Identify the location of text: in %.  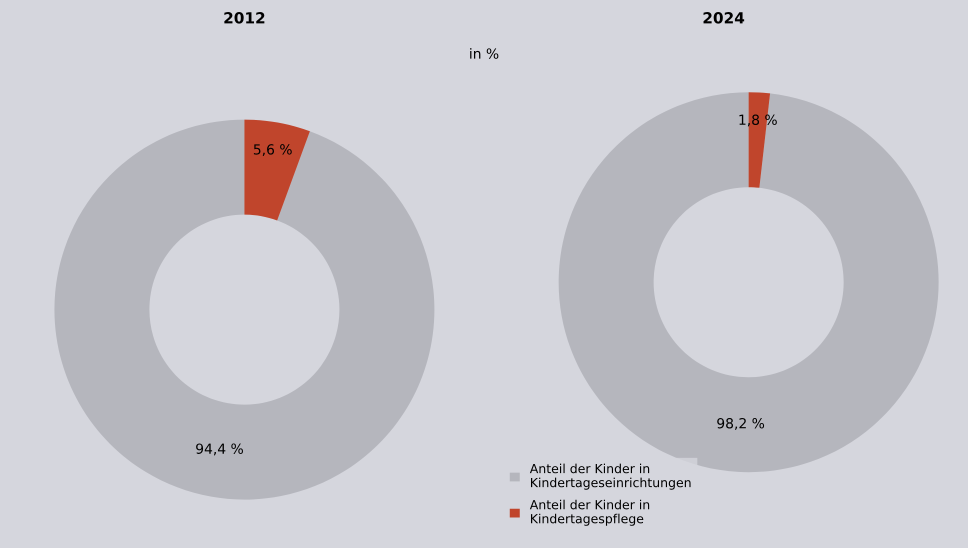
(484, 53).